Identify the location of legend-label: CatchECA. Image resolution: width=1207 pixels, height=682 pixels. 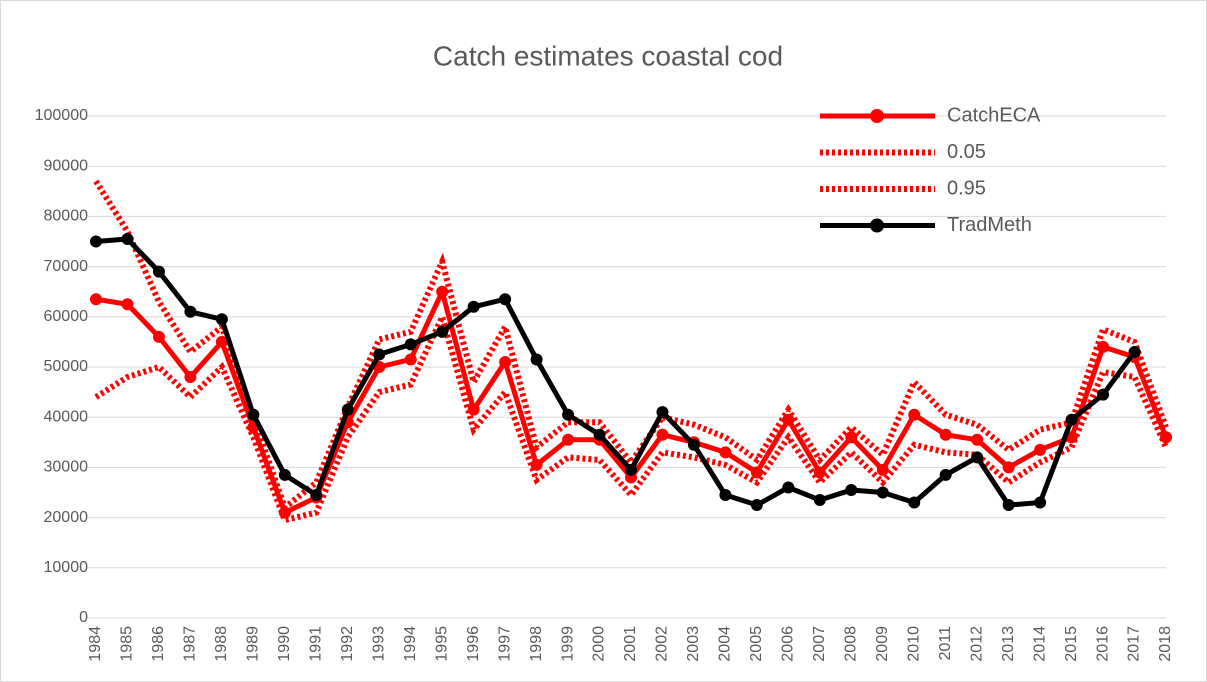
(994, 115).